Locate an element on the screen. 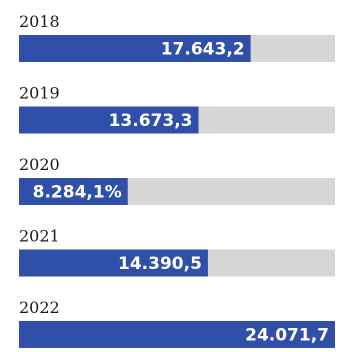 This screenshot has height=352, width=355. value-label: 24.071,7 is located at coordinates (287, 336).